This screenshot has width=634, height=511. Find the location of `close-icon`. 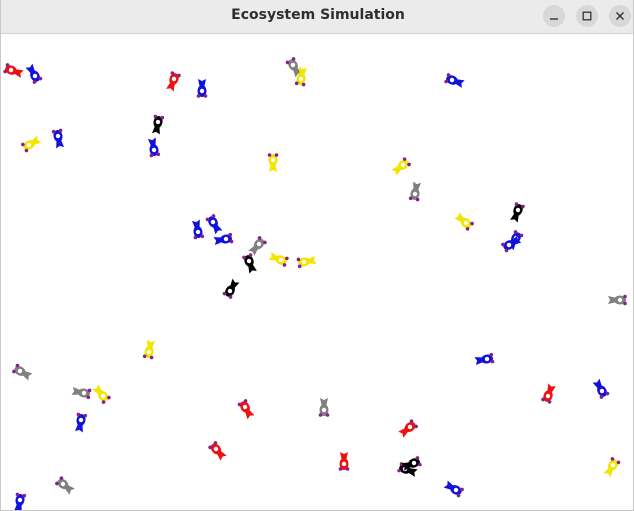

close-icon is located at coordinates (620, 16).